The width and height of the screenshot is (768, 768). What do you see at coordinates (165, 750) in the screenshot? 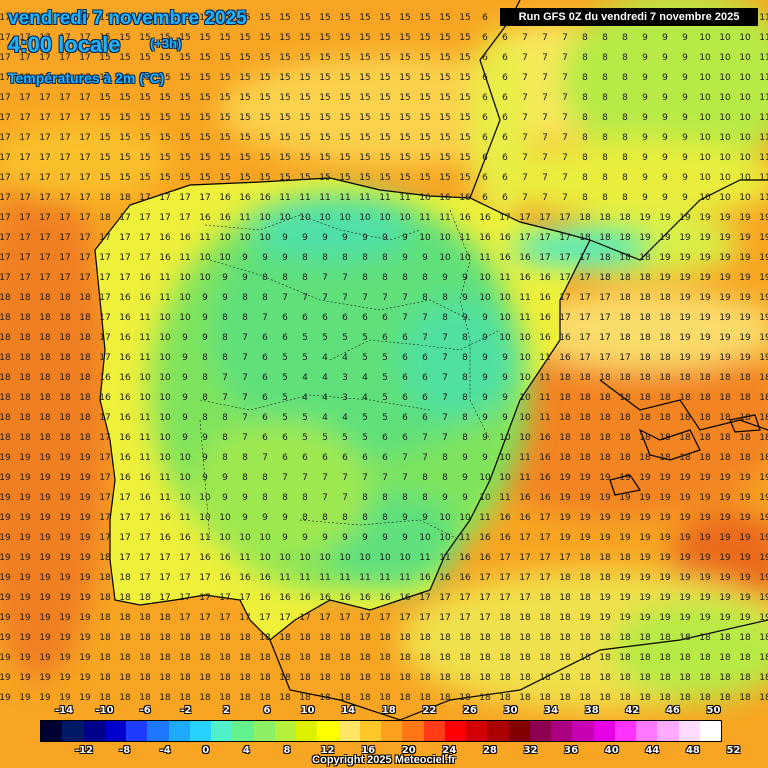
I see `colorbar-tick-label: -4` at bounding box center [165, 750].